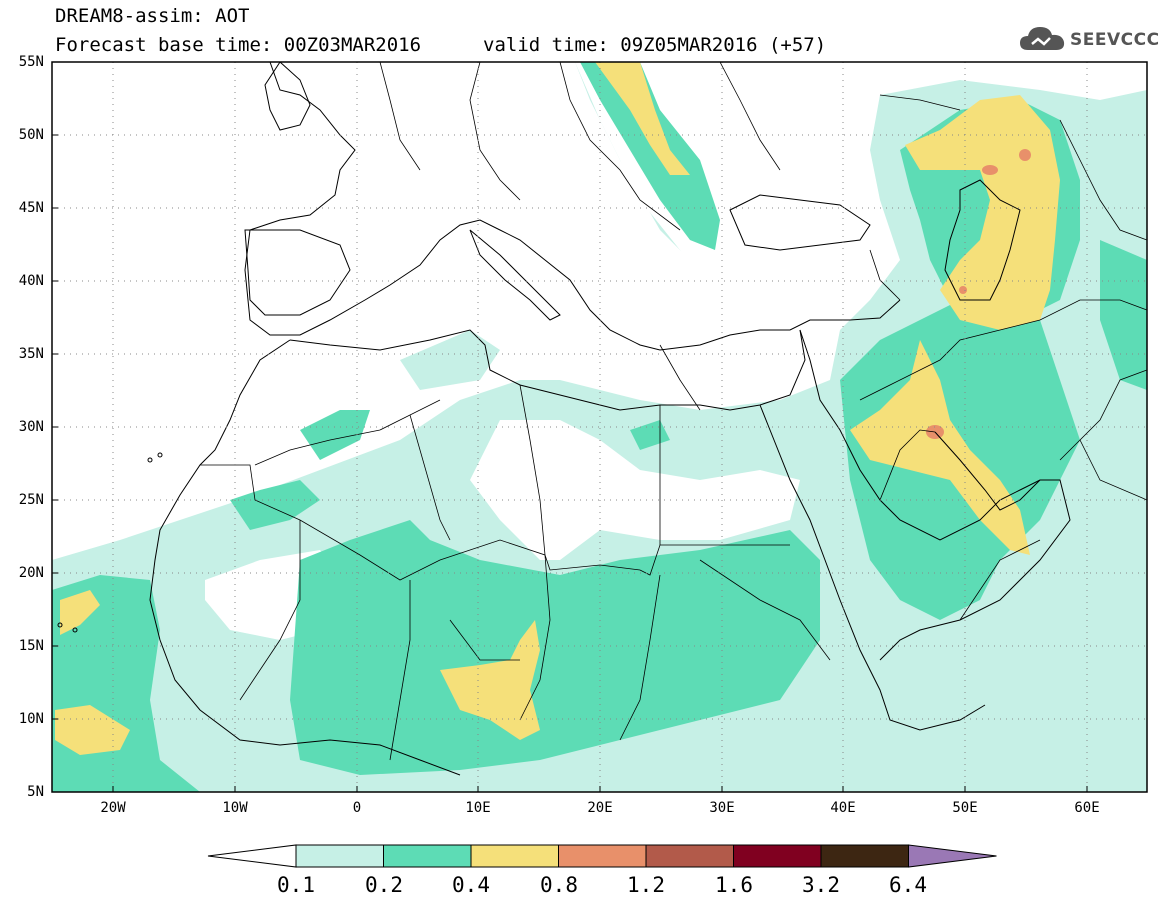 Image resolution: width=1165 pixels, height=905 pixels. I want to click on lat-label: 40N, so click(31, 281).